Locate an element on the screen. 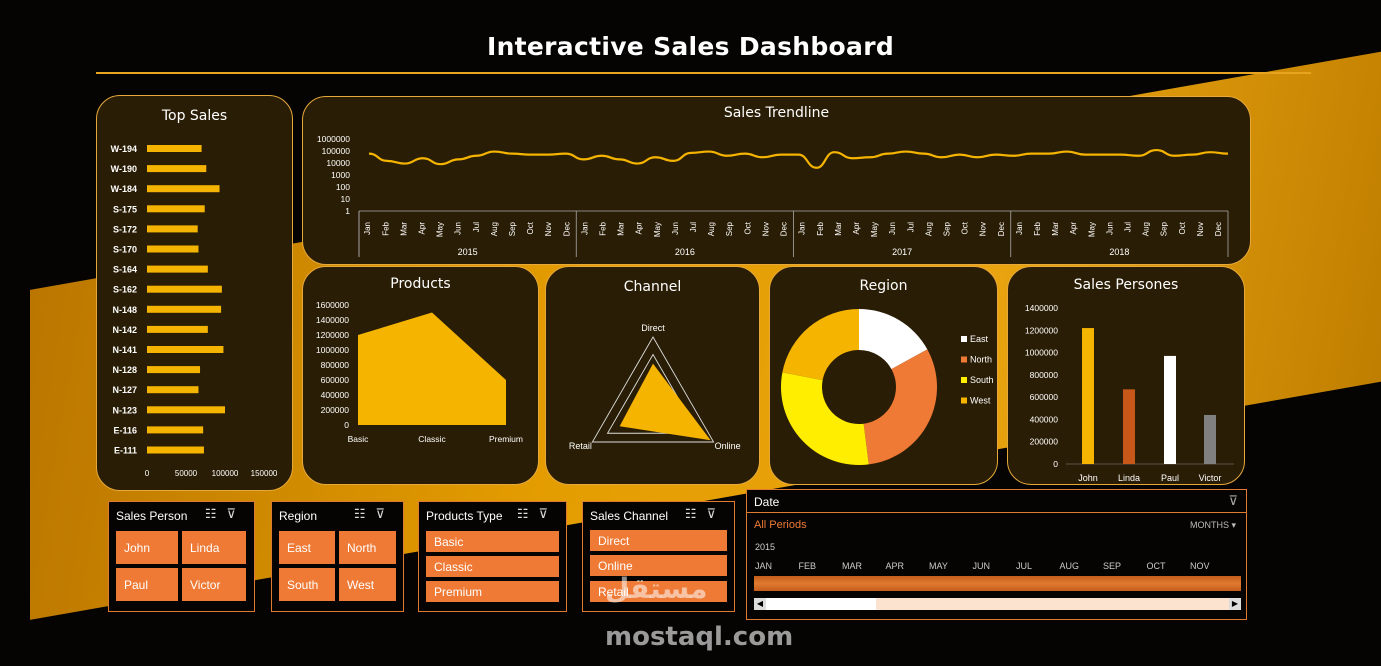  slicer-item-classic: Classic is located at coordinates (492, 566).